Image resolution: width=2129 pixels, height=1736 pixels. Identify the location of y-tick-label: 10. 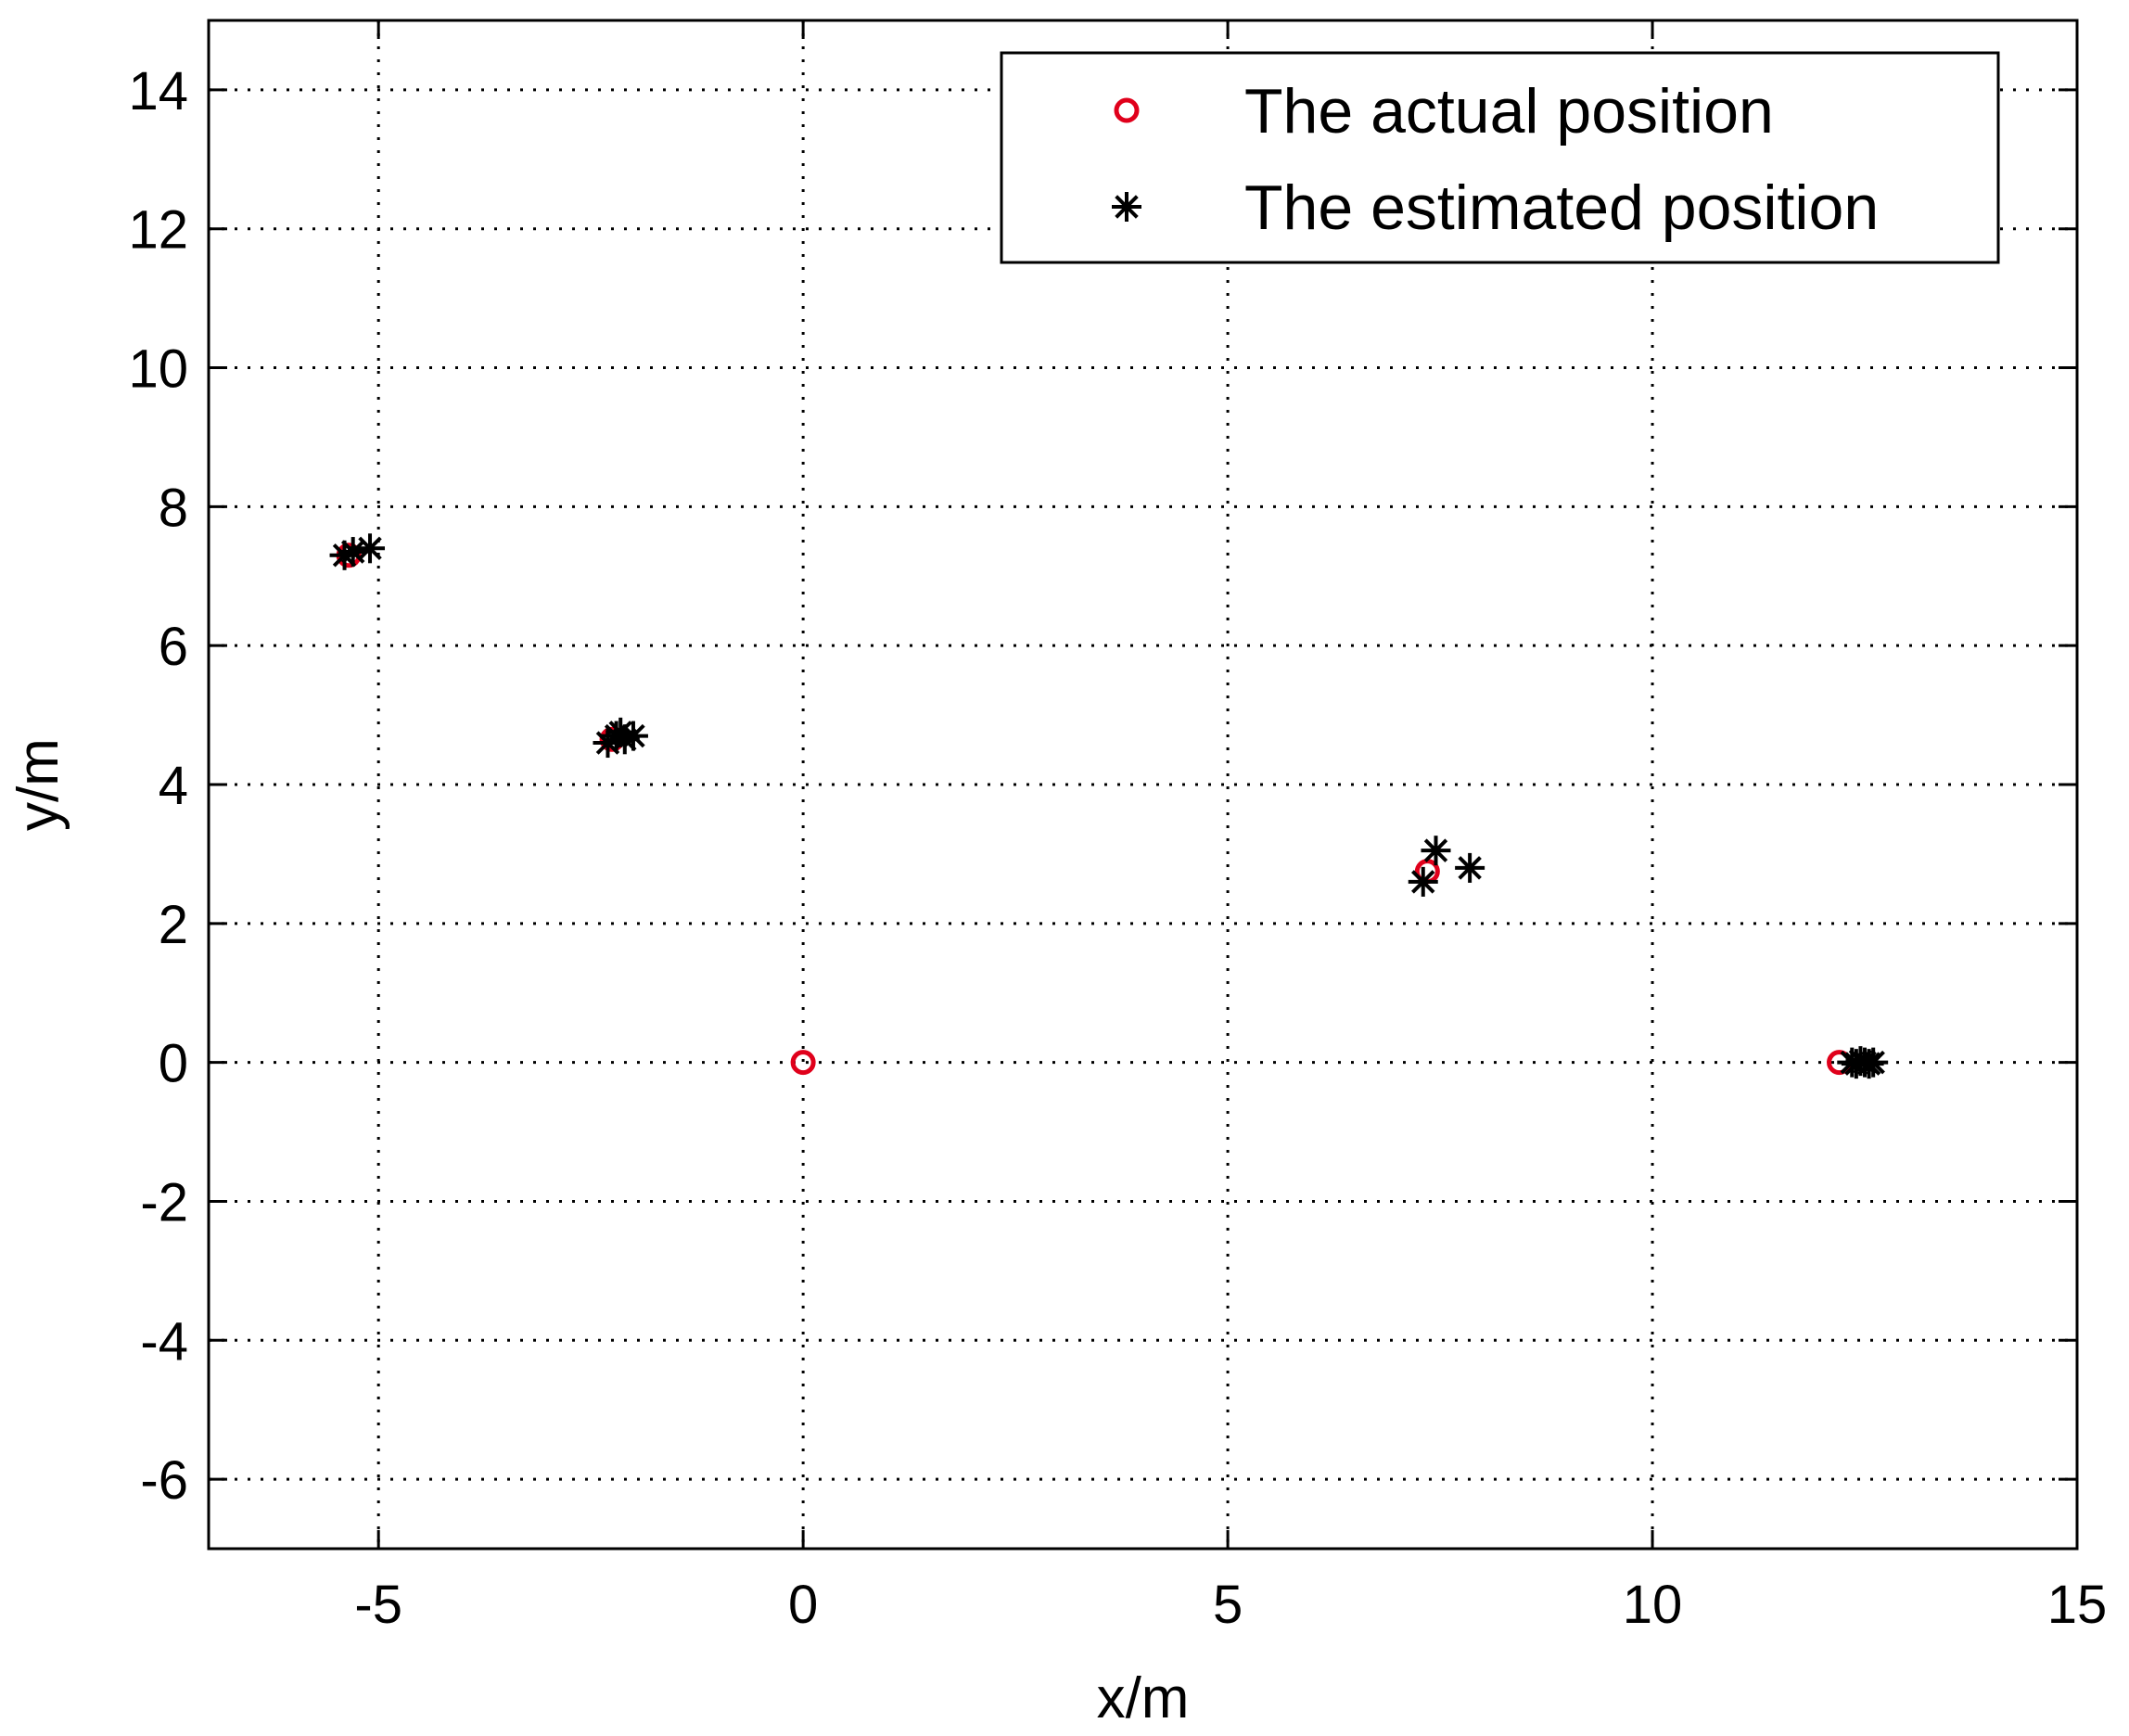
(158, 370).